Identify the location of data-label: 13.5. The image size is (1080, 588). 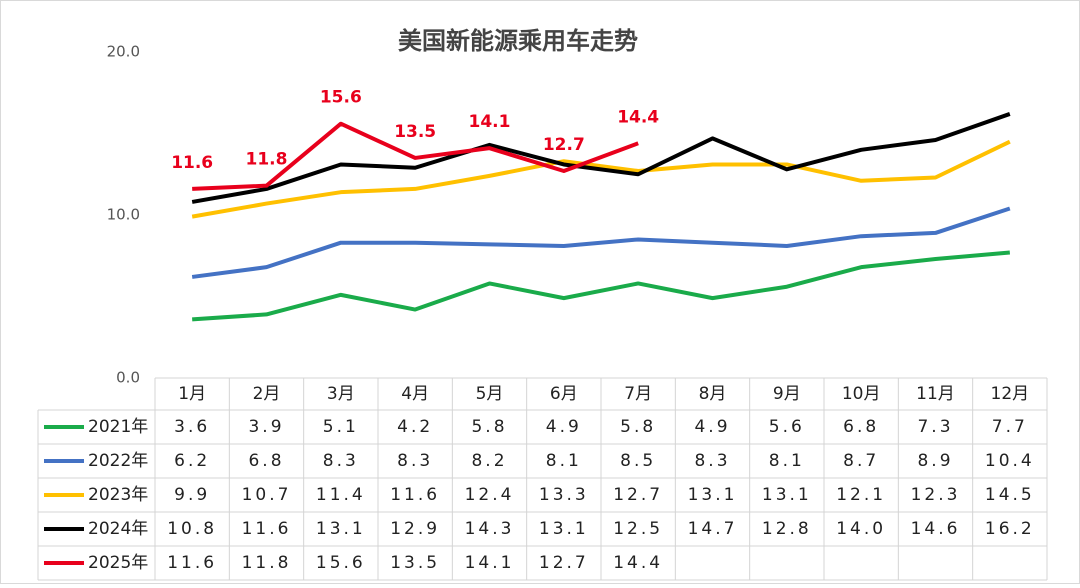
(415, 132).